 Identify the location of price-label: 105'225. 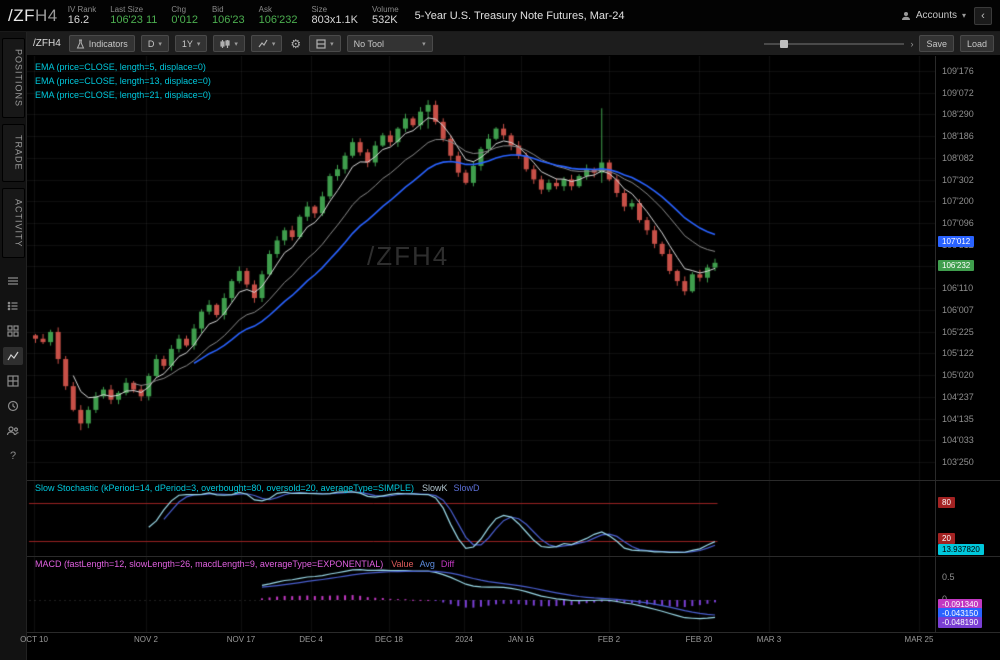
(958, 331).